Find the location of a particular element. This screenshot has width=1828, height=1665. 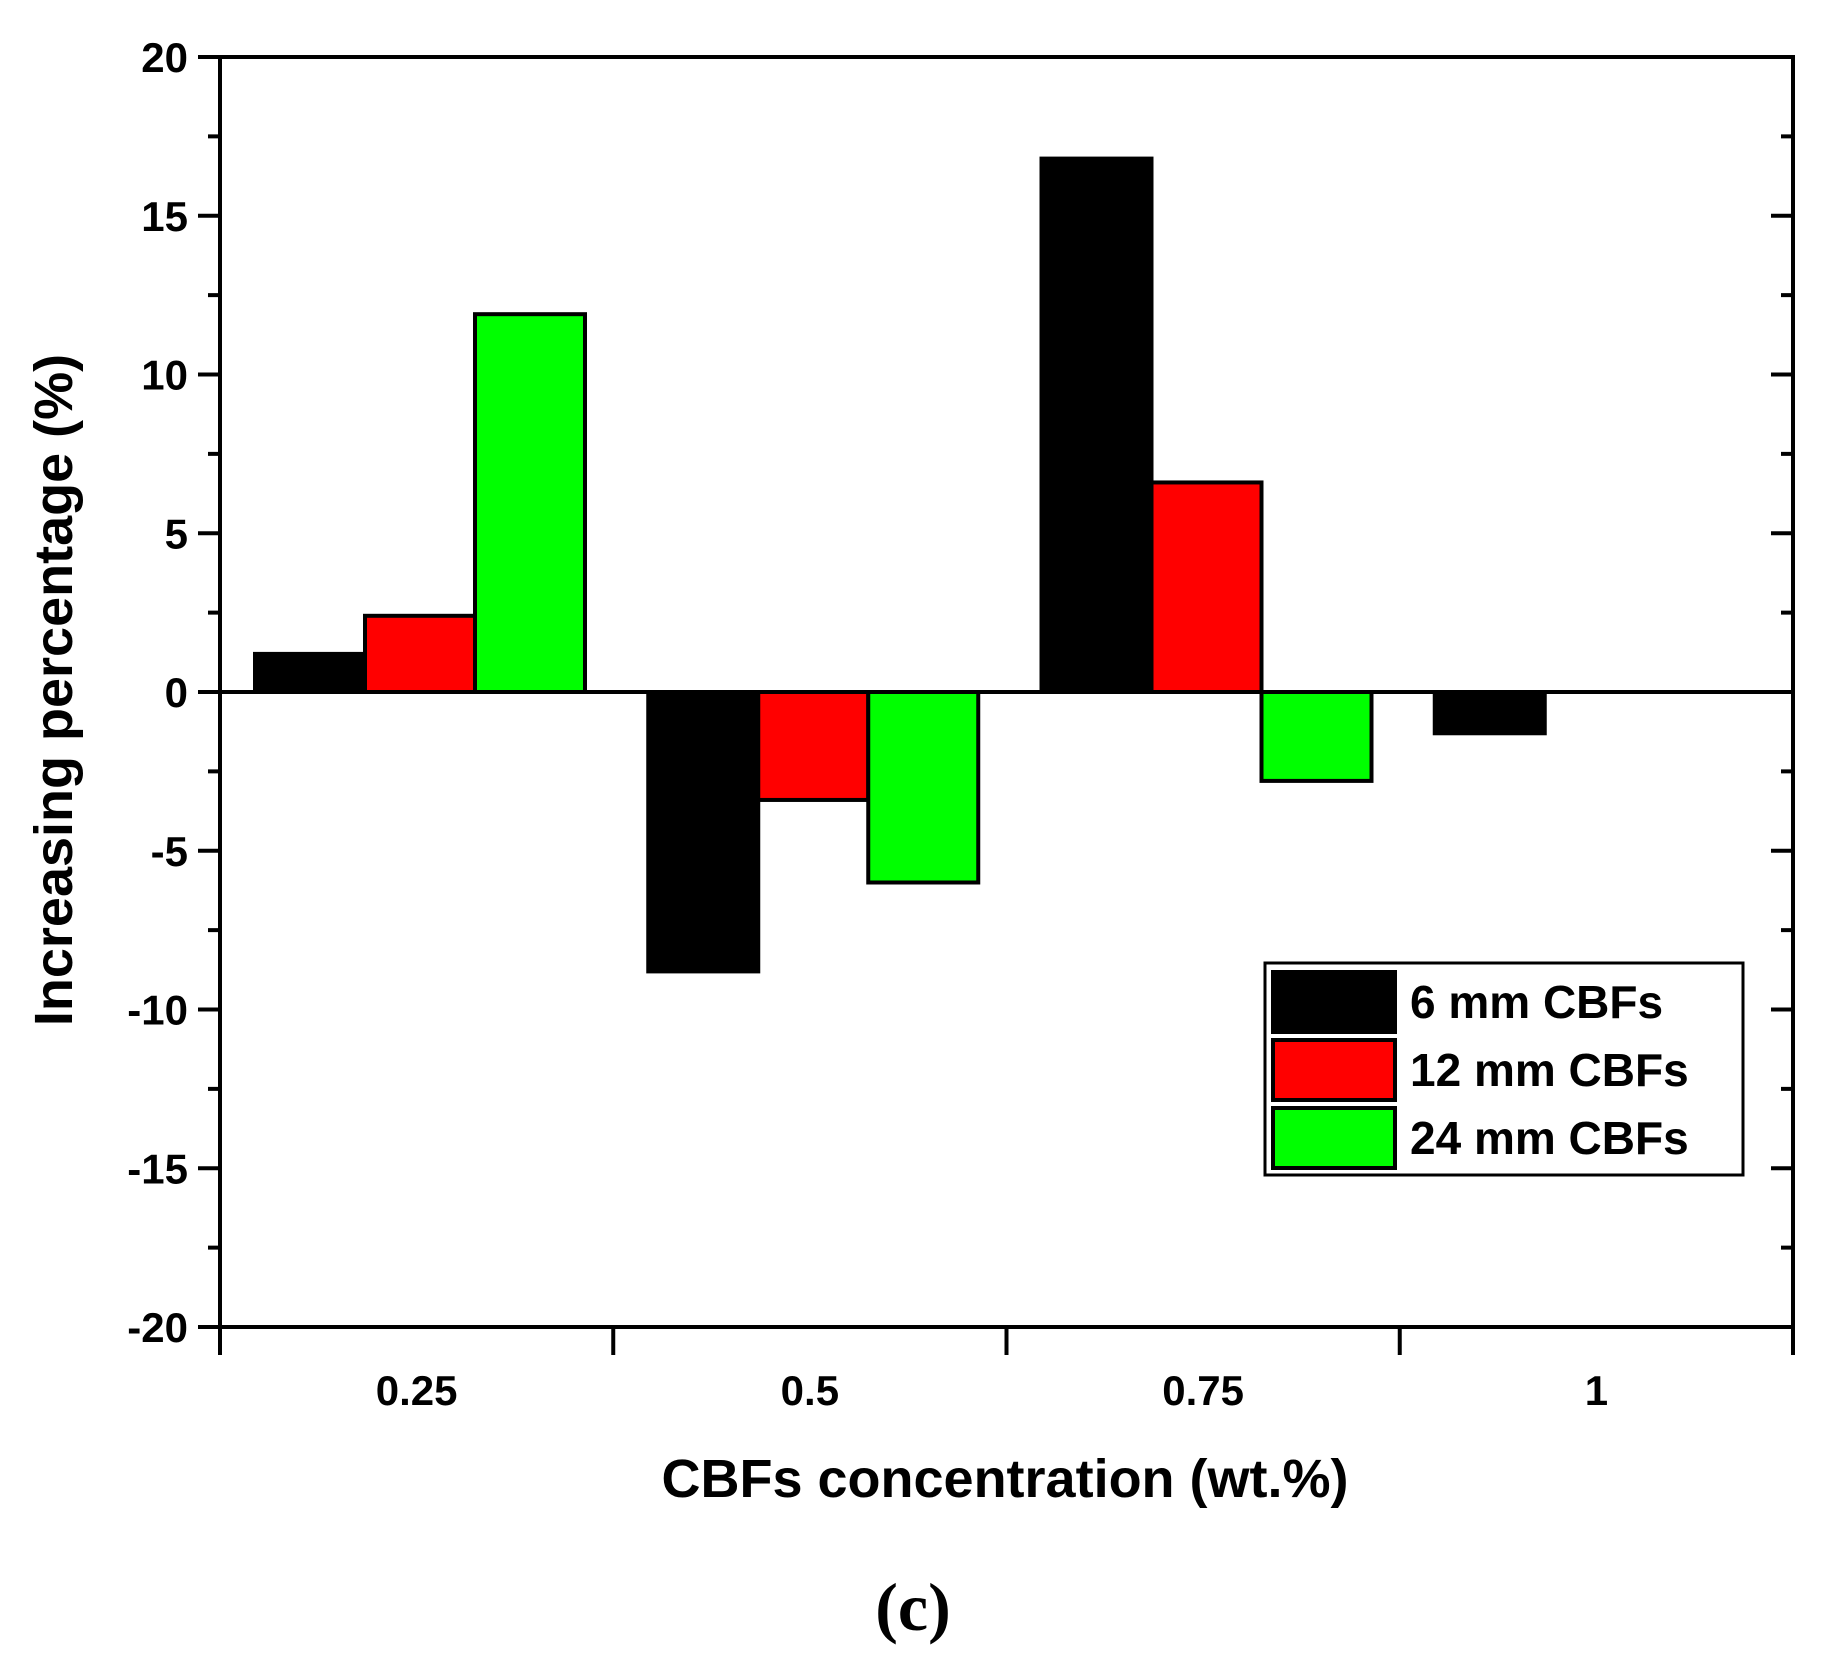

x-tick-label: 1 is located at coordinates (1596, 1390).